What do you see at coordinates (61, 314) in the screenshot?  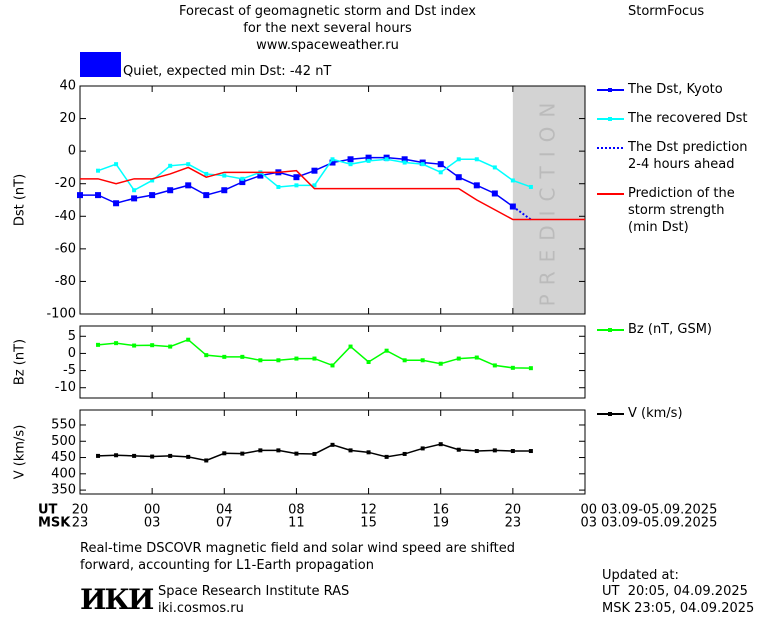 I see `y-tick-label: -100` at bounding box center [61, 314].